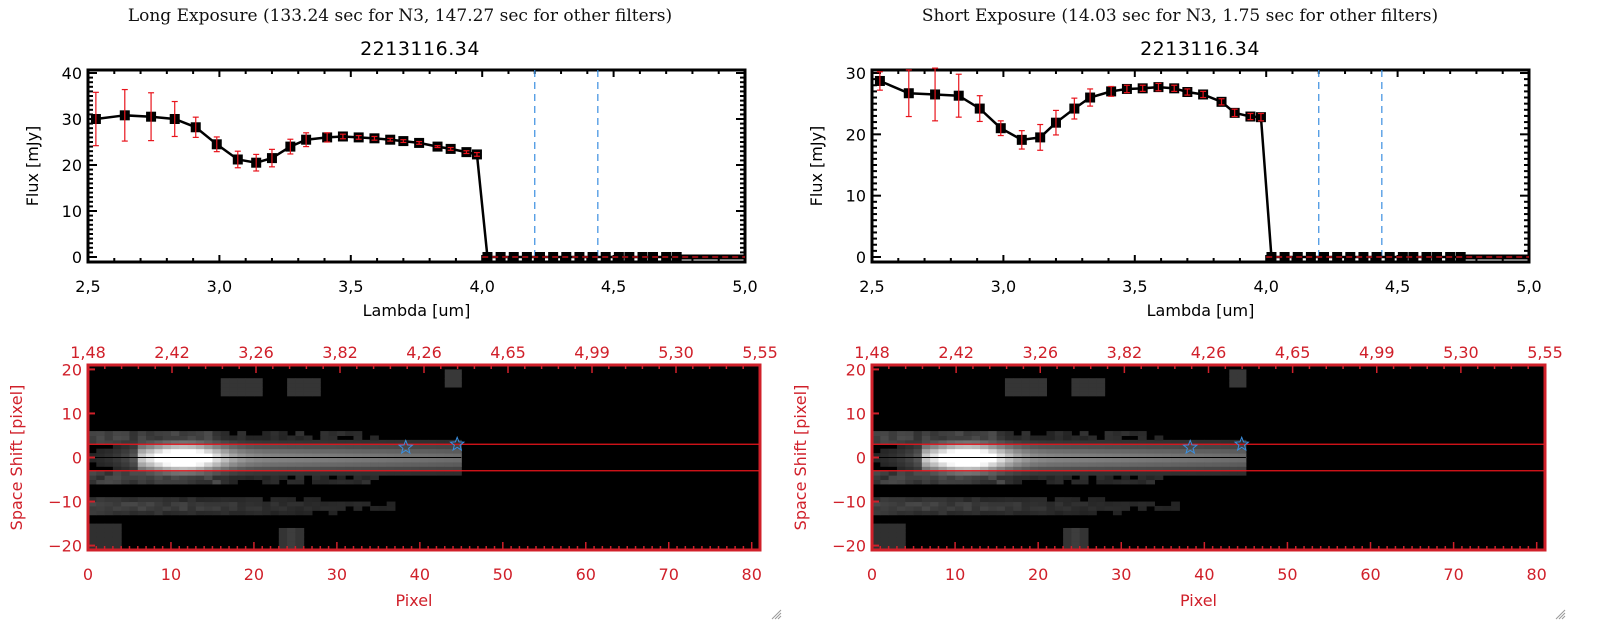 This screenshot has width=1600, height=630. I want to click on y-axis-title: Flux [mJy], so click(32, 166).